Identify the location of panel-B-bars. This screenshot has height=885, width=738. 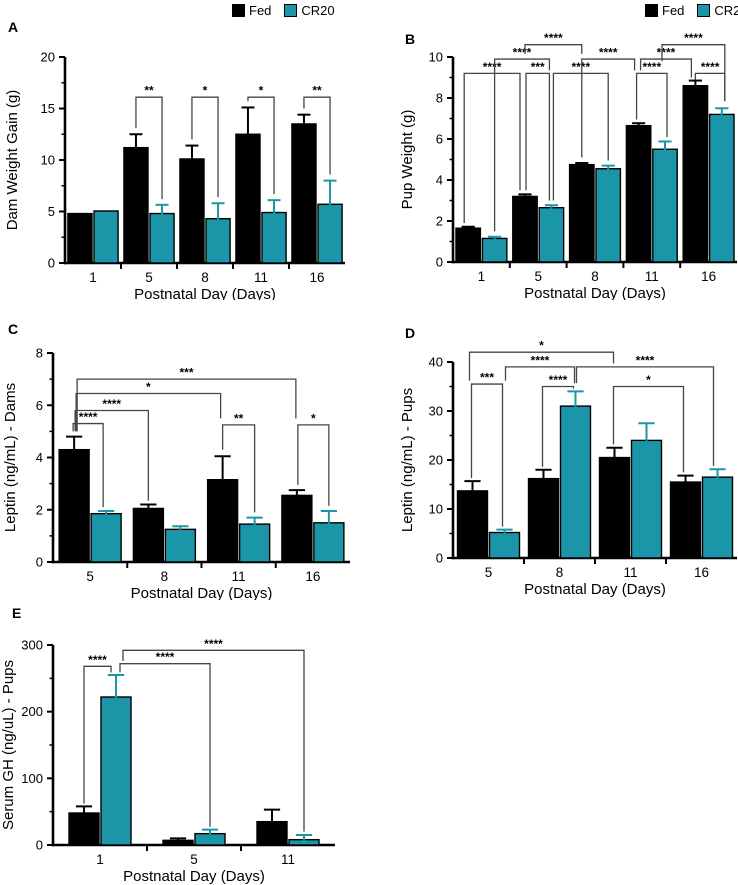
(595, 171).